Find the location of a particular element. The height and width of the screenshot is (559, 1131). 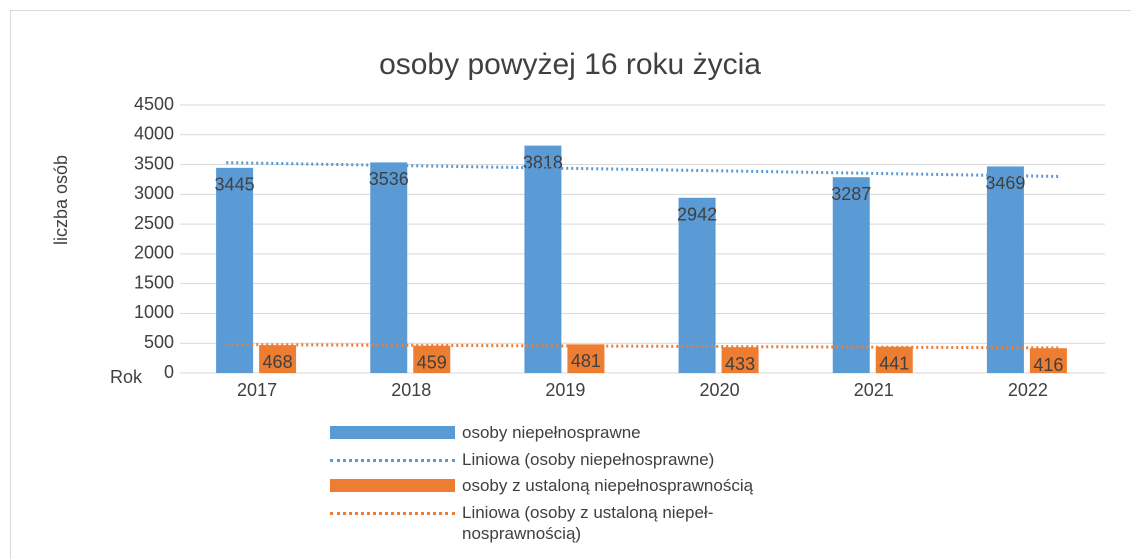

data-label: 481 is located at coordinates (586, 361).